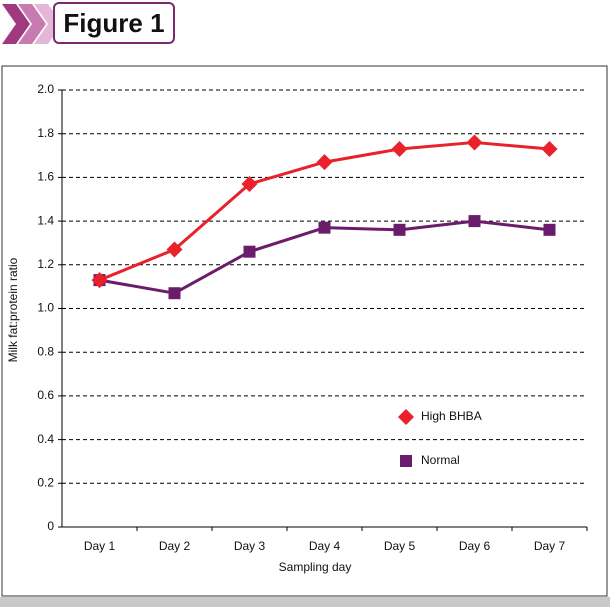 This screenshot has height=607, width=610. What do you see at coordinates (315, 567) in the screenshot?
I see `x-axis-label: Sampling day` at bounding box center [315, 567].